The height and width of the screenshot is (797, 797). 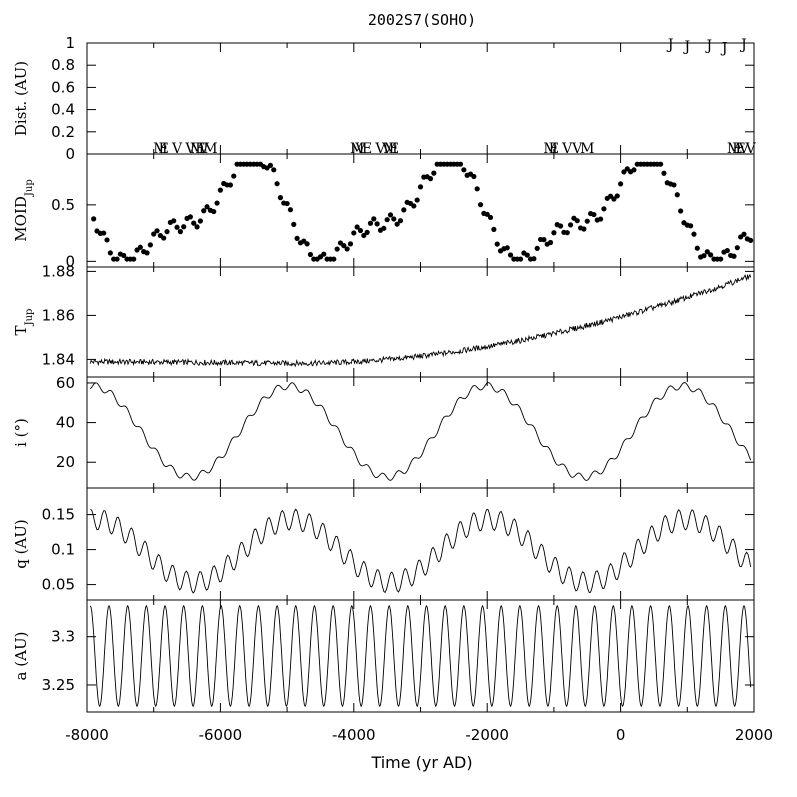 I want to click on series-line-tjup, so click(x=420, y=320).